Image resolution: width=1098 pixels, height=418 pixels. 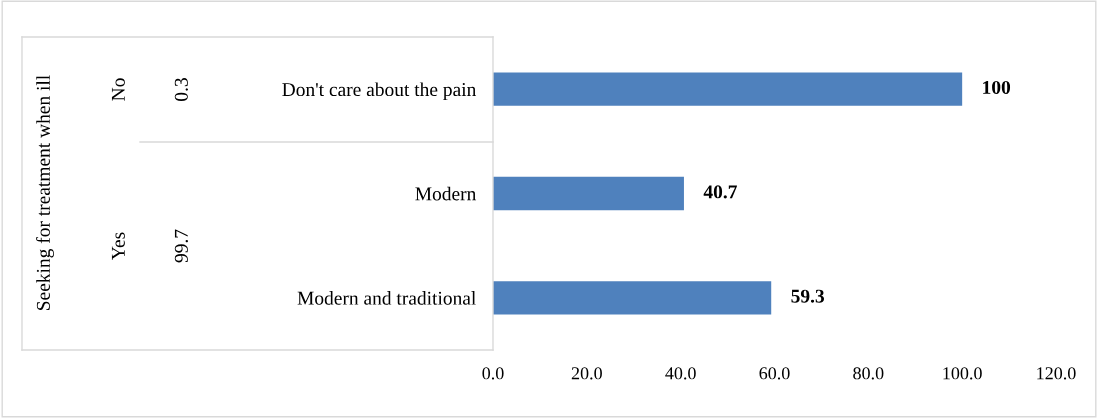 What do you see at coordinates (1056, 373) in the screenshot?
I see `x-tick-label: 120.0` at bounding box center [1056, 373].